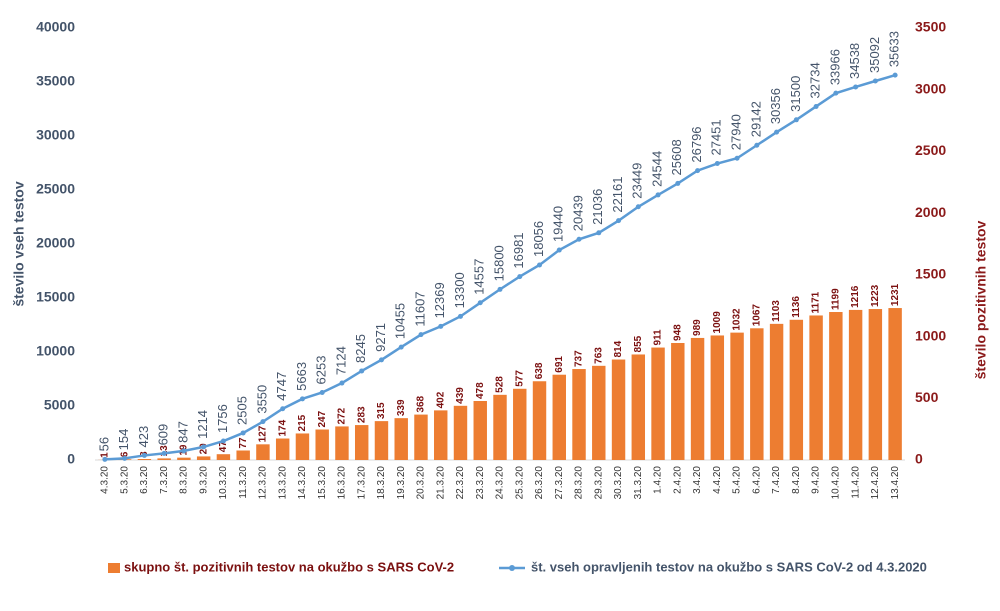  Describe the element at coordinates (321, 370) in the screenshot. I see `line-value-label: 6253` at that location.